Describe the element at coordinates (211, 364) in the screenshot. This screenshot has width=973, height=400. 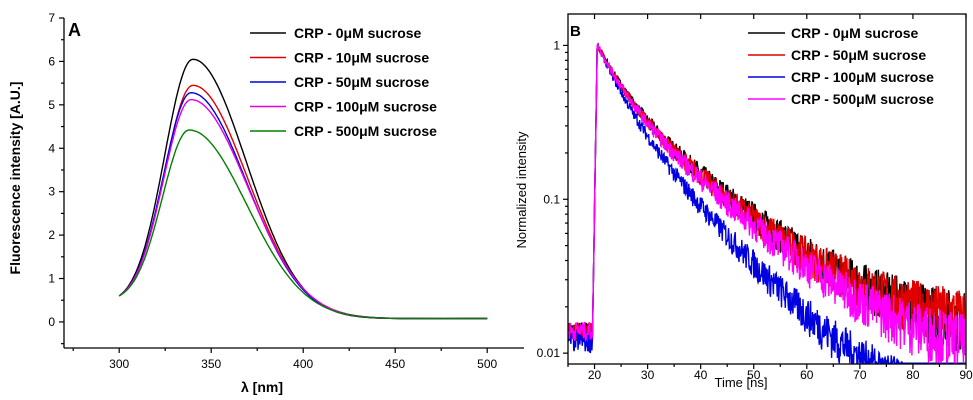
I see `panel-a-x-tick-label: 350` at that location.